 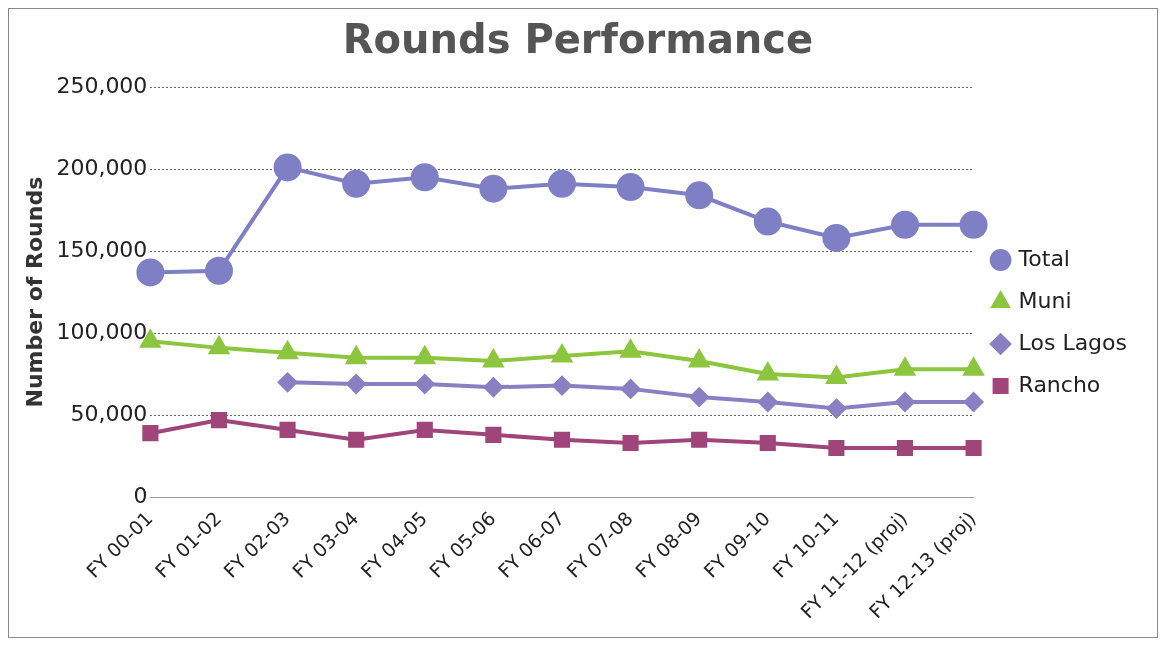 I want to click on legend-label: Total, so click(x=1043, y=258).